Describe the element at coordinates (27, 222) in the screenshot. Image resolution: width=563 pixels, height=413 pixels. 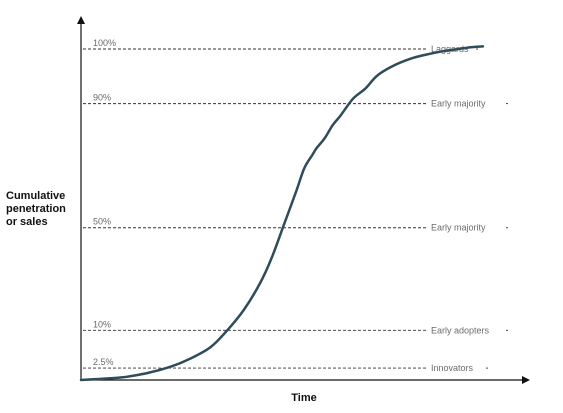
I see `y-axis-title-line-3: or sales` at that location.